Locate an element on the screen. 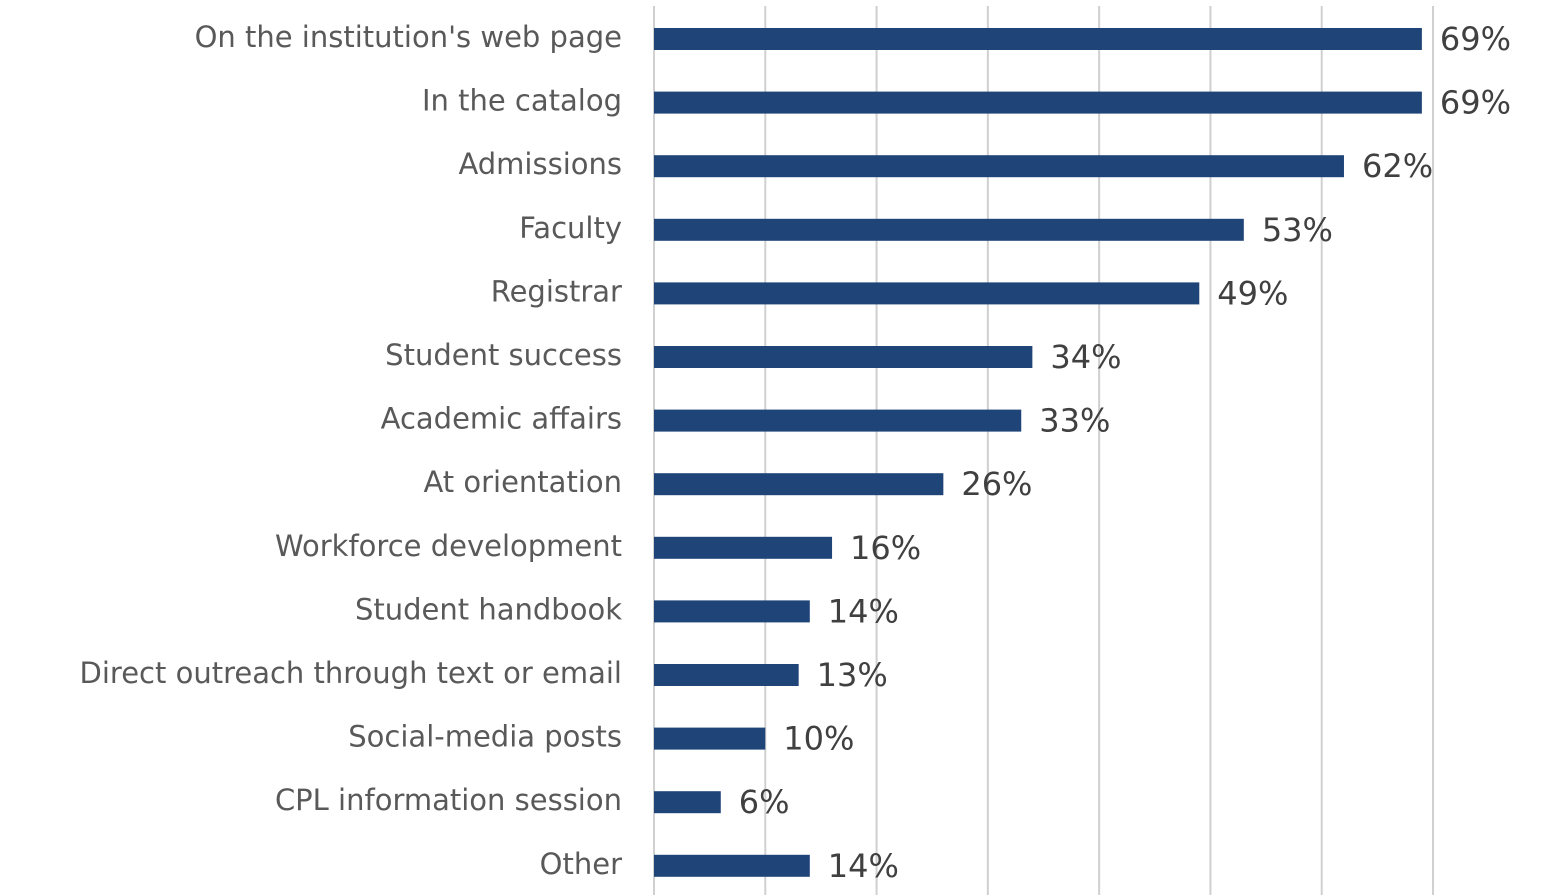  value-label: 26% is located at coordinates (996, 484).